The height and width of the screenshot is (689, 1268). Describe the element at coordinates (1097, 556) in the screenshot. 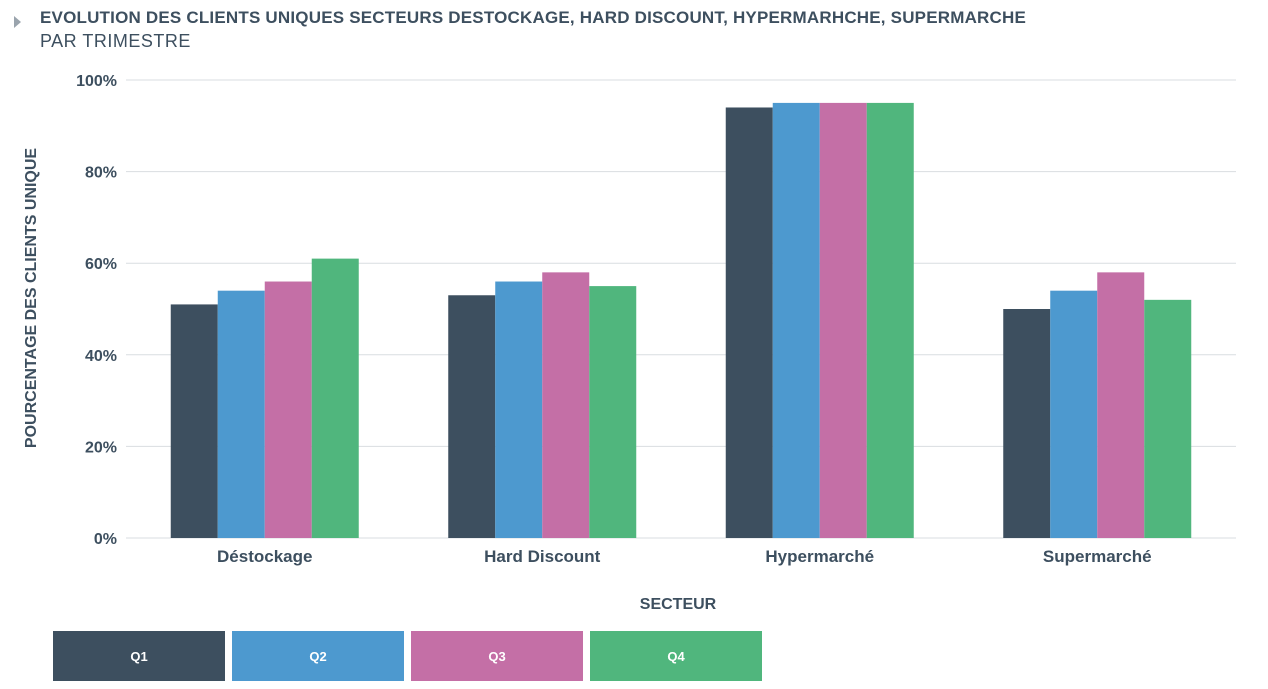

I see `x-tick-label: Supermarché` at that location.